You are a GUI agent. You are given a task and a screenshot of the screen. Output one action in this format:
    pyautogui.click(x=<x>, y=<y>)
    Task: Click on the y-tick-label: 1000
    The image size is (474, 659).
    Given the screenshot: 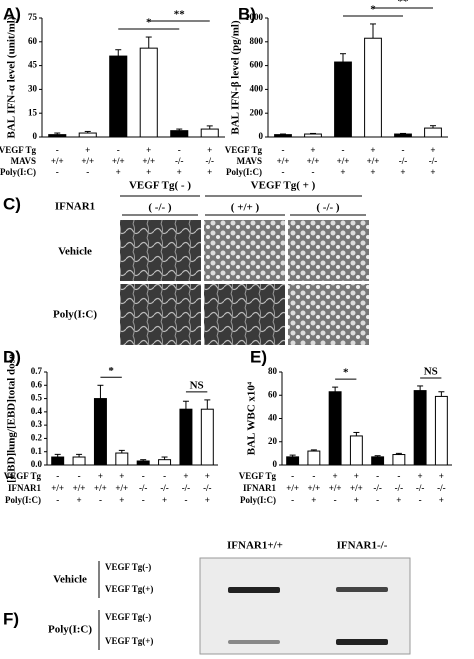 What is the action you would take?
    pyautogui.click(x=254, y=17)
    